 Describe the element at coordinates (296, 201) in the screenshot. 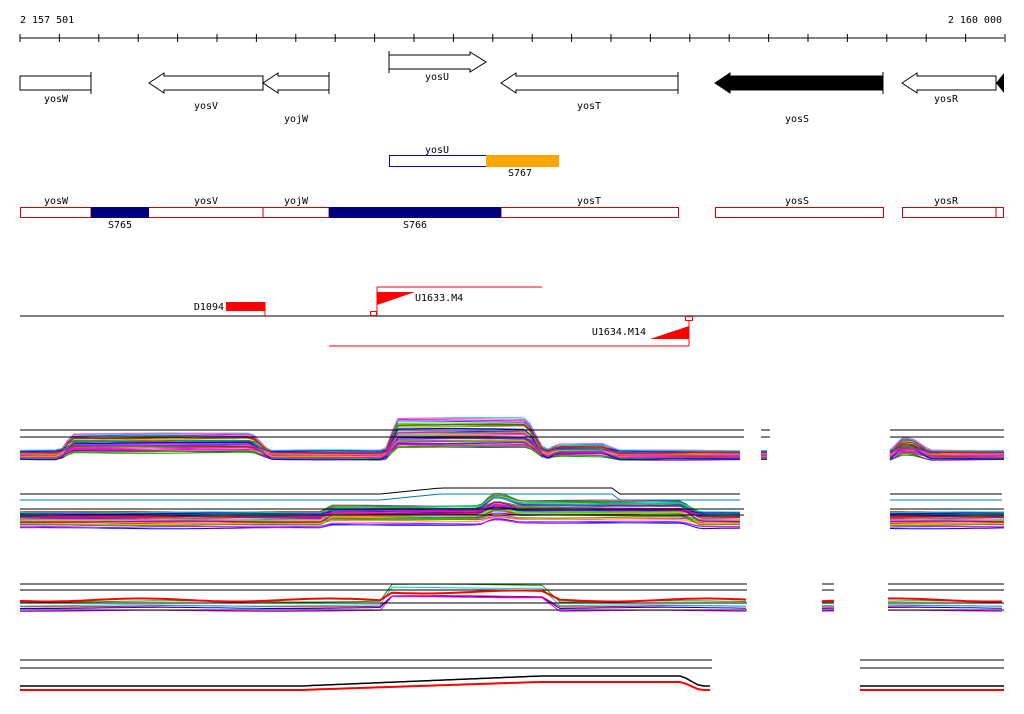

I see `annotation-gene-label: yojW` at that location.